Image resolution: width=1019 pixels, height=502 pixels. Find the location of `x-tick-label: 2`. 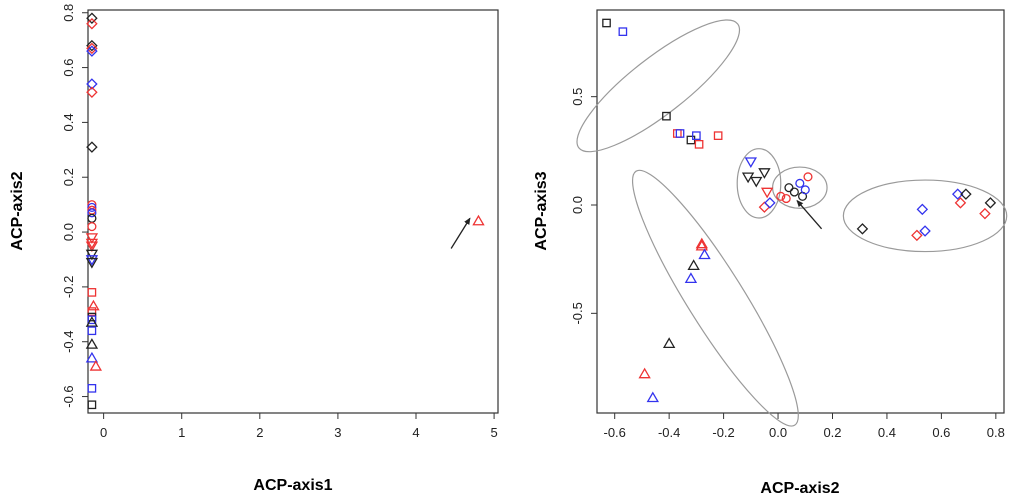

x-tick-label: 2 is located at coordinates (259, 432).